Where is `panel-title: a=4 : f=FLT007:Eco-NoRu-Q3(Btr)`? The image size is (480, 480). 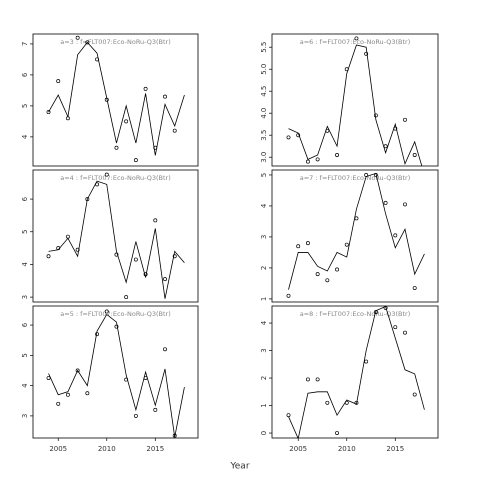
panel-title: a=4 : f=FLT007:Eco-NoRu-Q3(Btr) is located at coordinates (115, 178).